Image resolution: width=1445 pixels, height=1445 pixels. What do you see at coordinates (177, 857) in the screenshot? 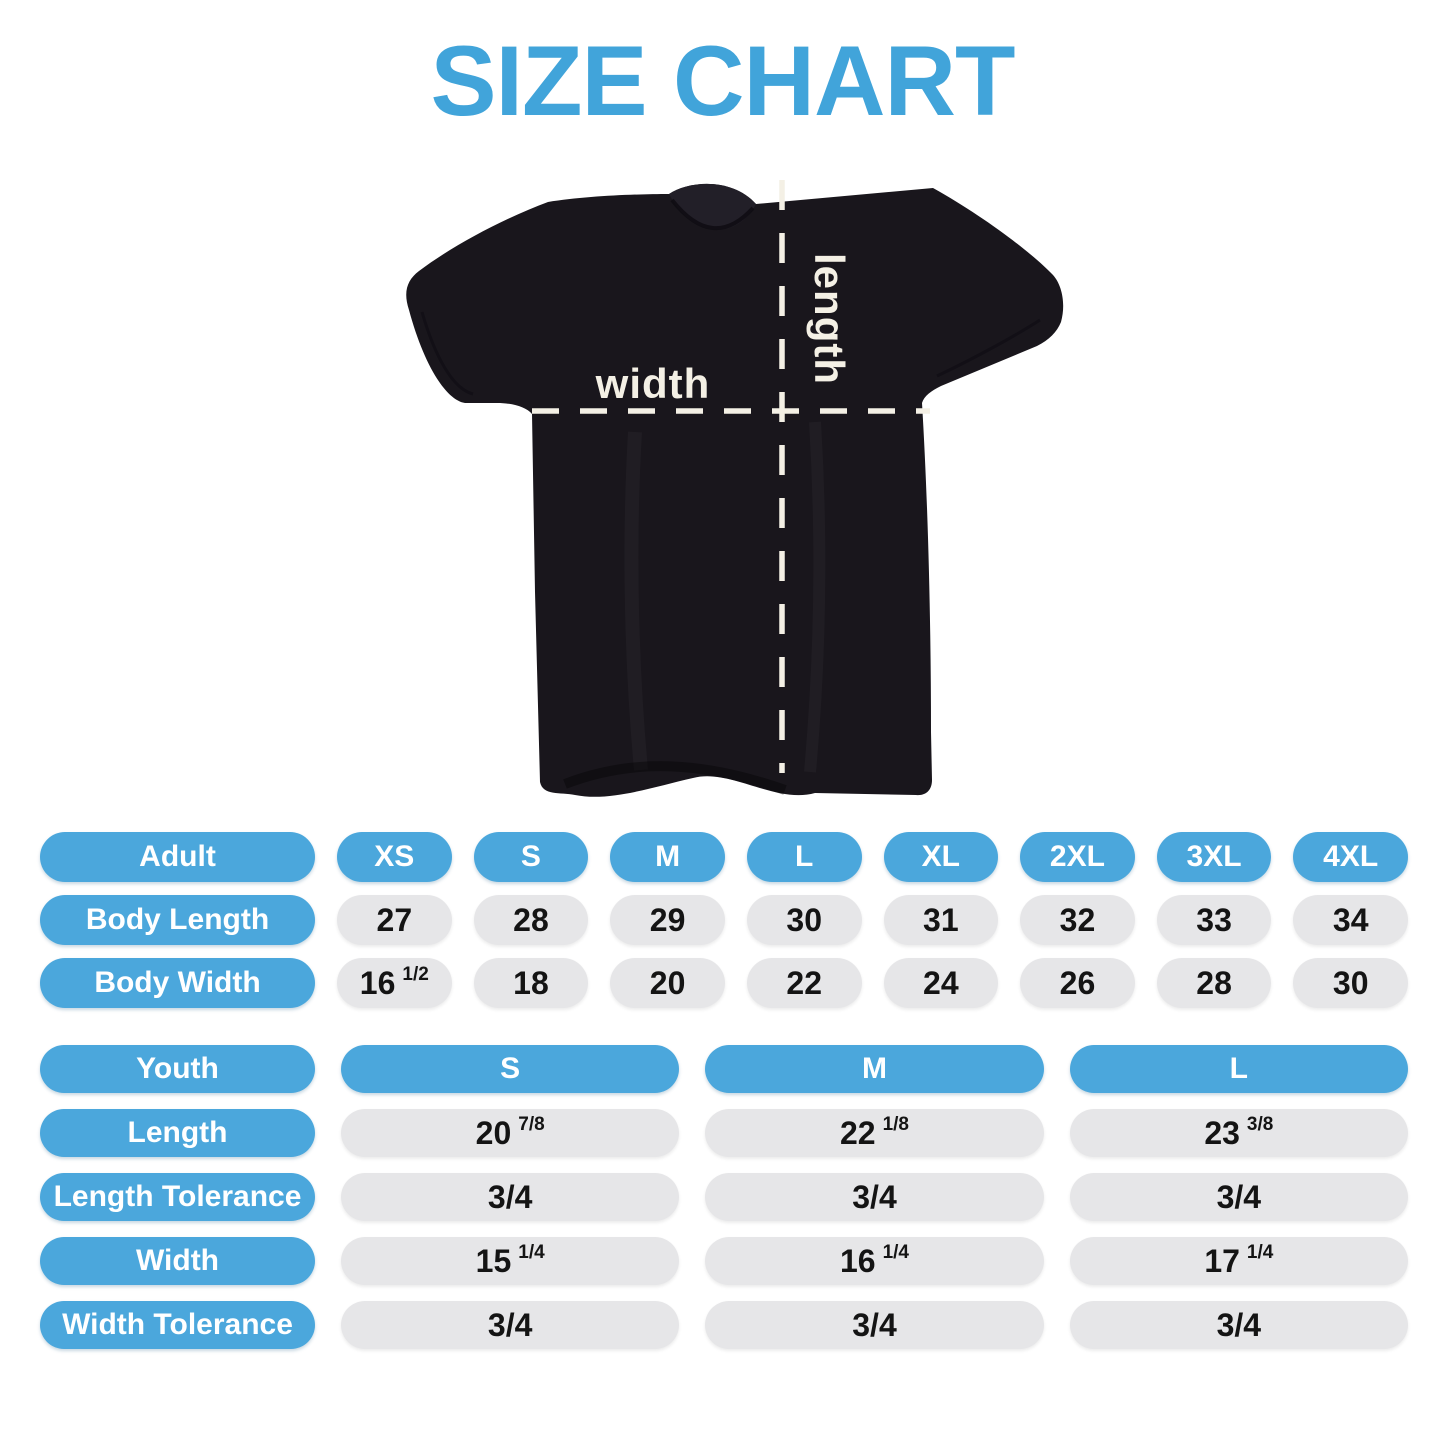
I see `adult-header-pill: Adult` at bounding box center [177, 857].